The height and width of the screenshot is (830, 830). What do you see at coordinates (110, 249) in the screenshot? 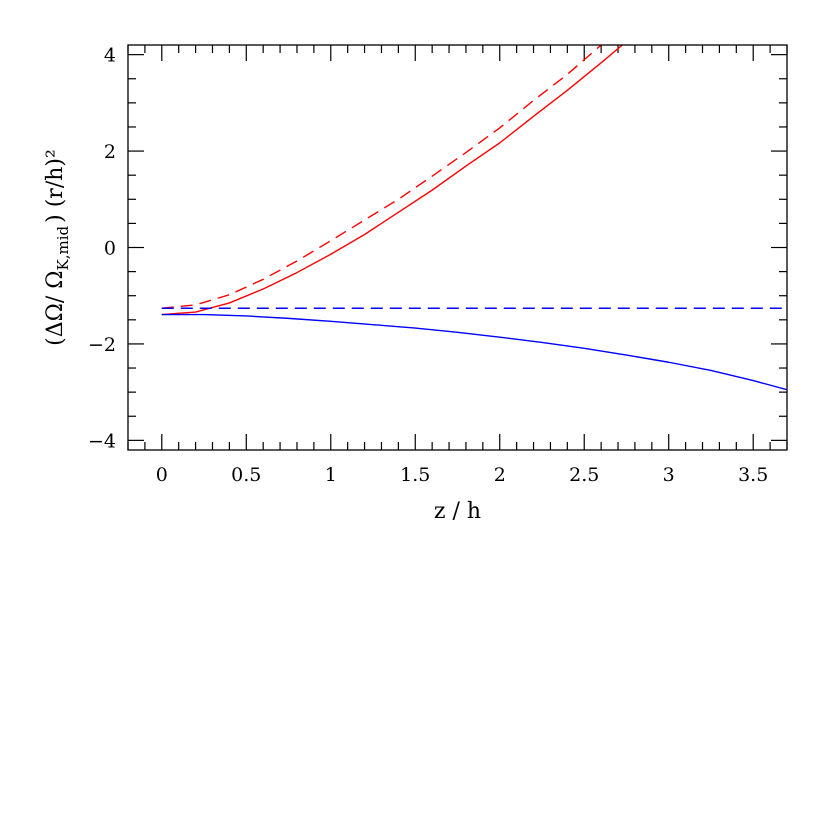
I see `y-tick-label: 0` at bounding box center [110, 249].